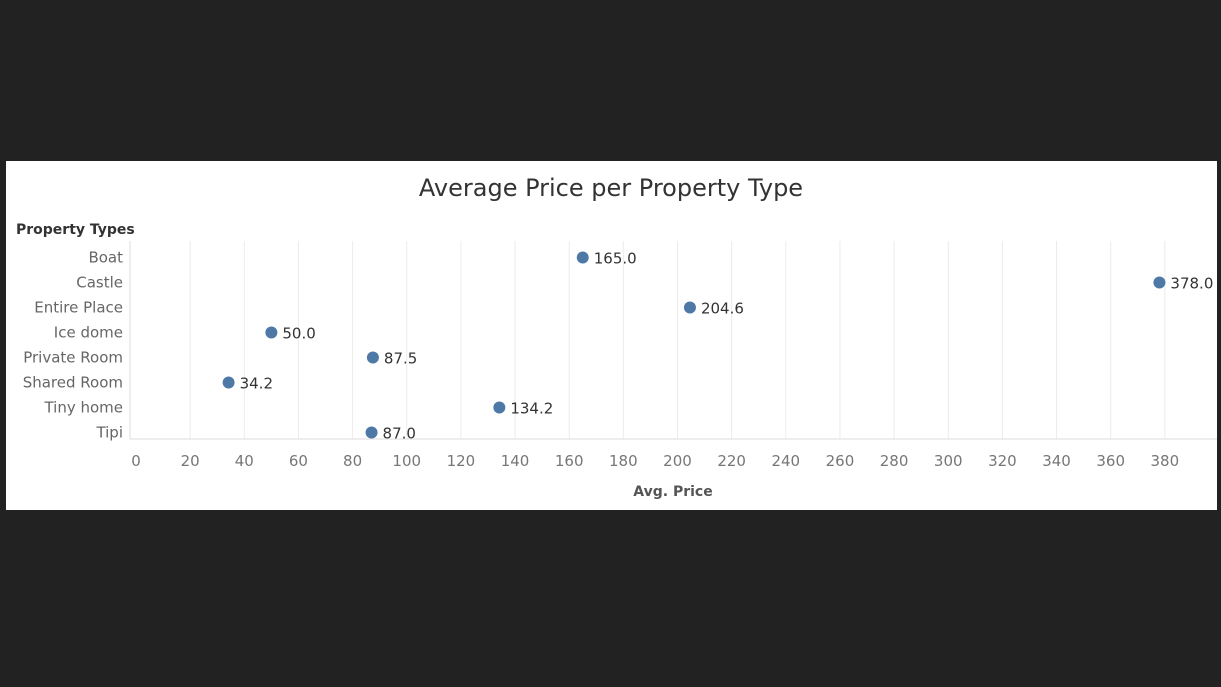 Image resolution: width=1221 pixels, height=687 pixels. What do you see at coordinates (731, 461) in the screenshot?
I see `x-tick-label: 220` at bounding box center [731, 461].